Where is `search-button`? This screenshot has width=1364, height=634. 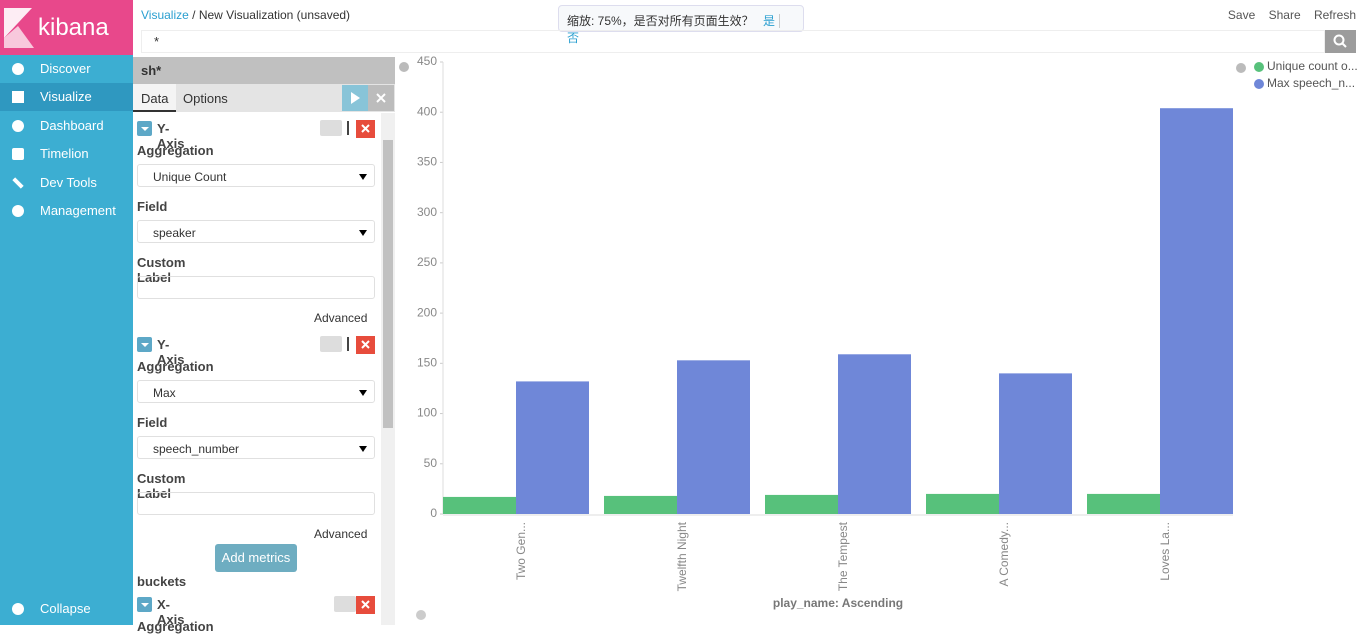
search-button is located at coordinates (1340, 41).